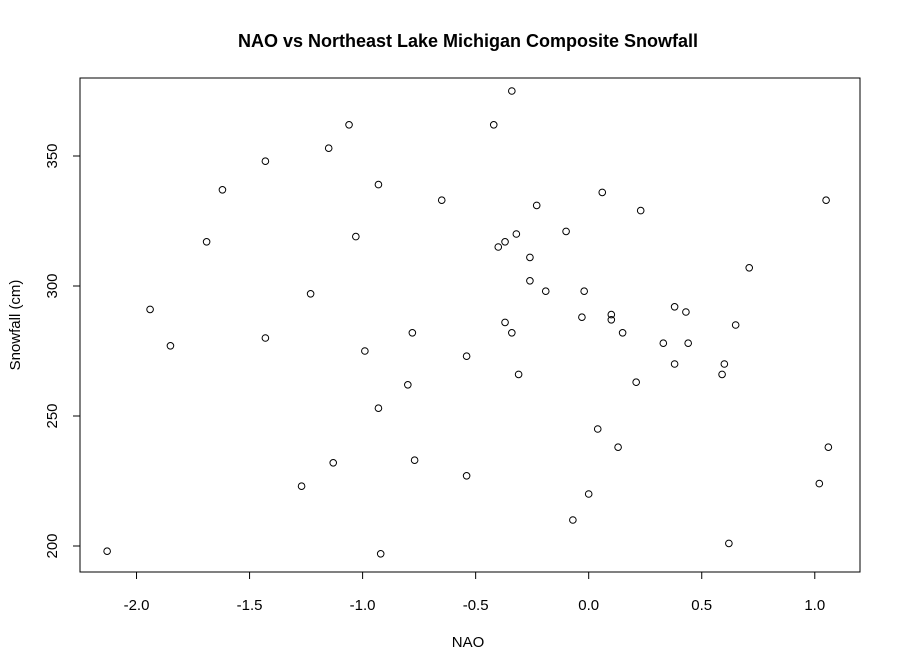 The width and height of the screenshot is (901, 671). I want to click on x-tick-label: -0.5, so click(476, 605).